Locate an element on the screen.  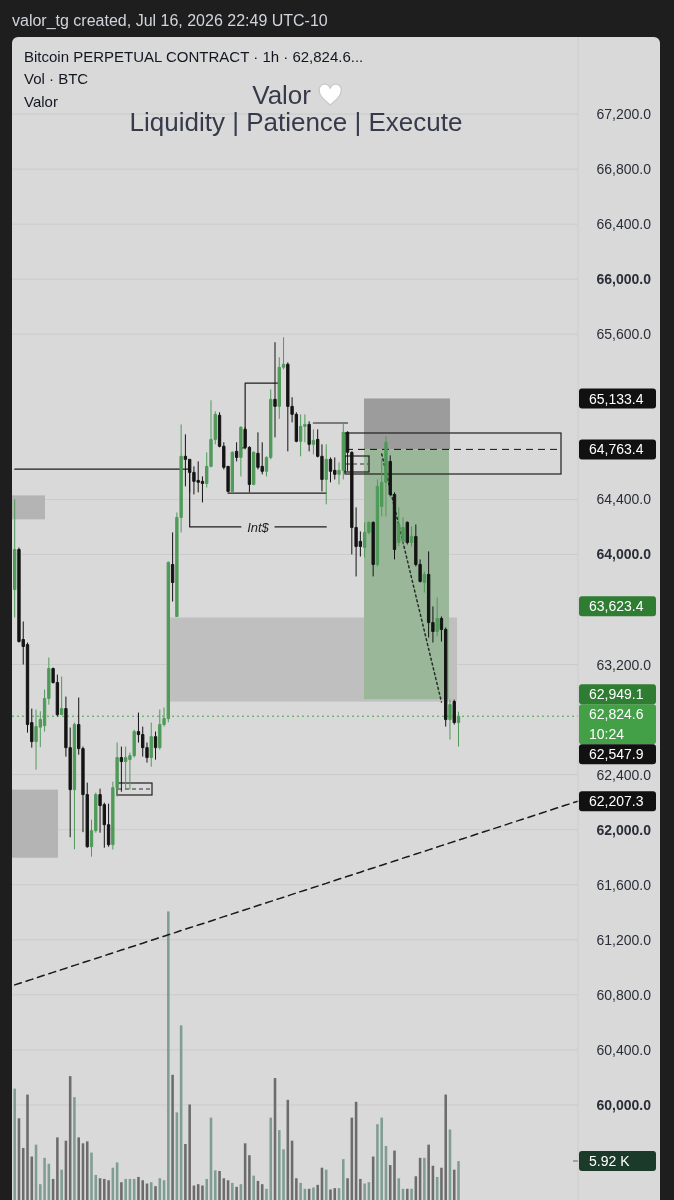
ref-line-label: 64,763.4 is located at coordinates (616, 449).